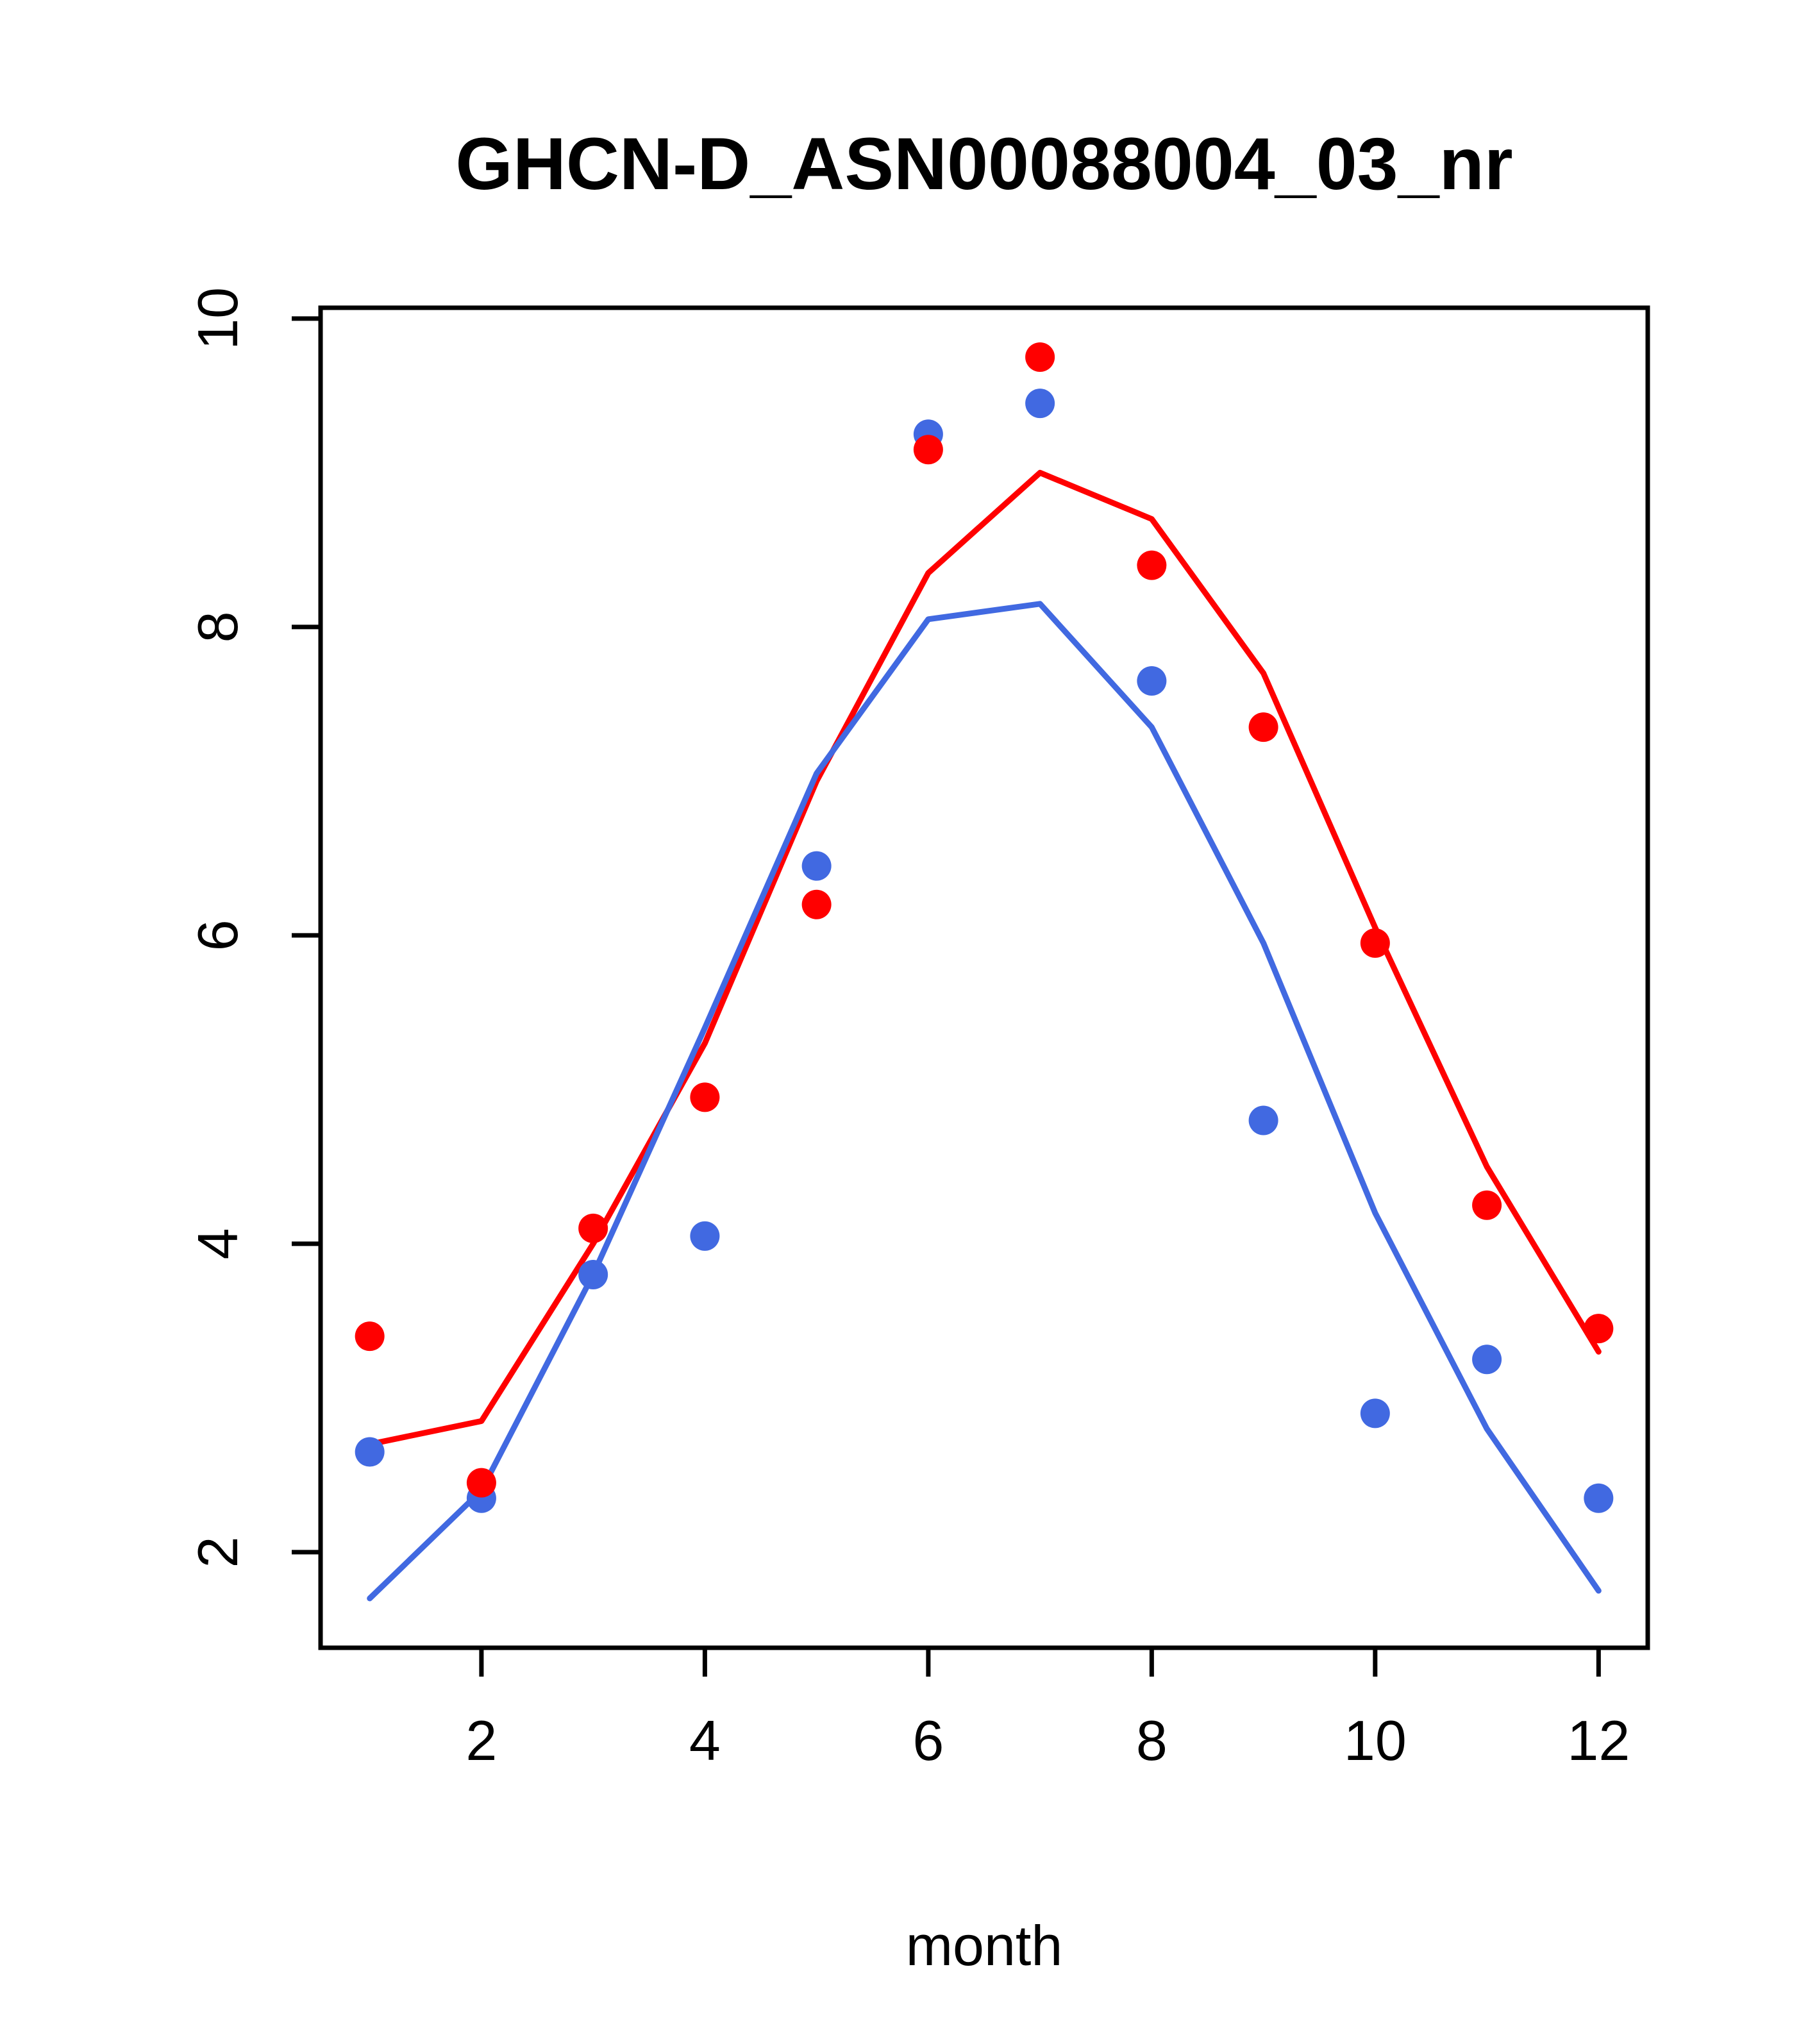  Describe the element at coordinates (217, 935) in the screenshot. I see `y-tick-label: 6` at that location.